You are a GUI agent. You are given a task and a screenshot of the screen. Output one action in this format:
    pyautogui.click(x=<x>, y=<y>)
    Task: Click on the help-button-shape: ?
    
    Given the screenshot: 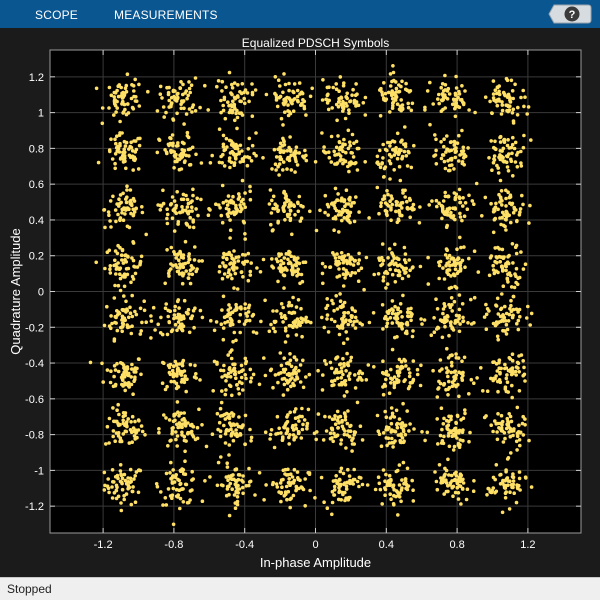 What is the action you would take?
    pyautogui.click(x=570, y=14)
    